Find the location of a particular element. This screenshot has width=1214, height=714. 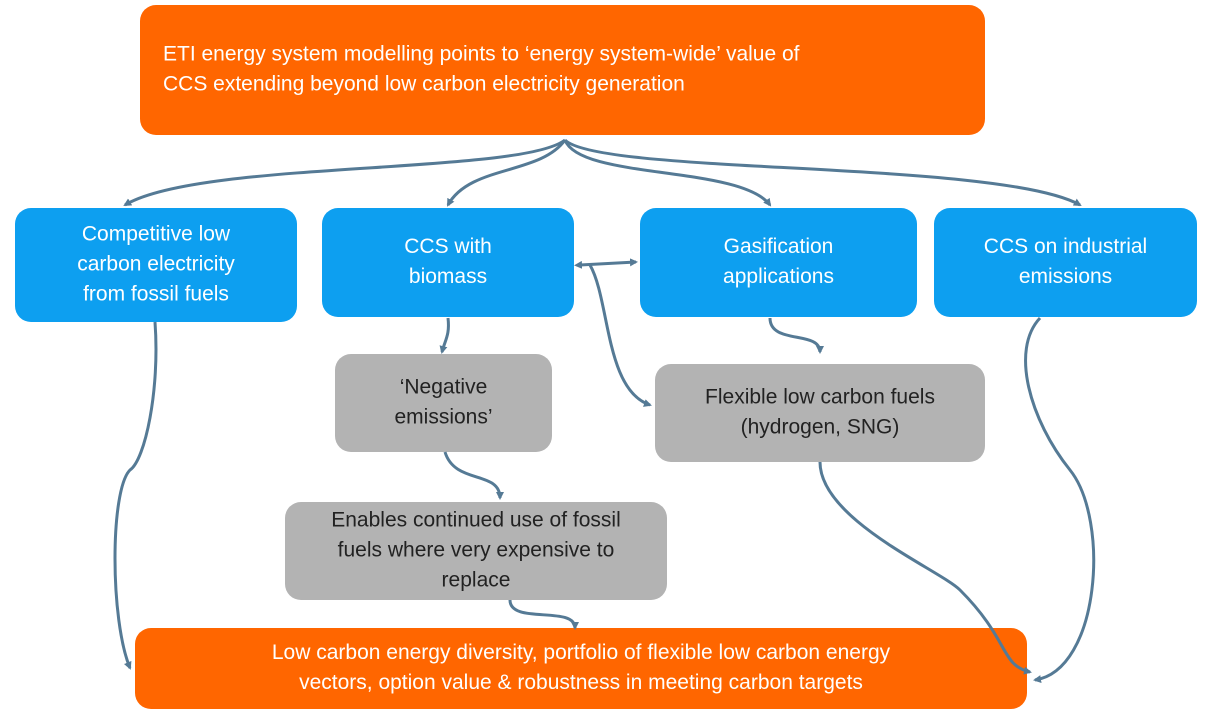

node-text: Enables continued use of fossil is located at coordinates (476, 520).